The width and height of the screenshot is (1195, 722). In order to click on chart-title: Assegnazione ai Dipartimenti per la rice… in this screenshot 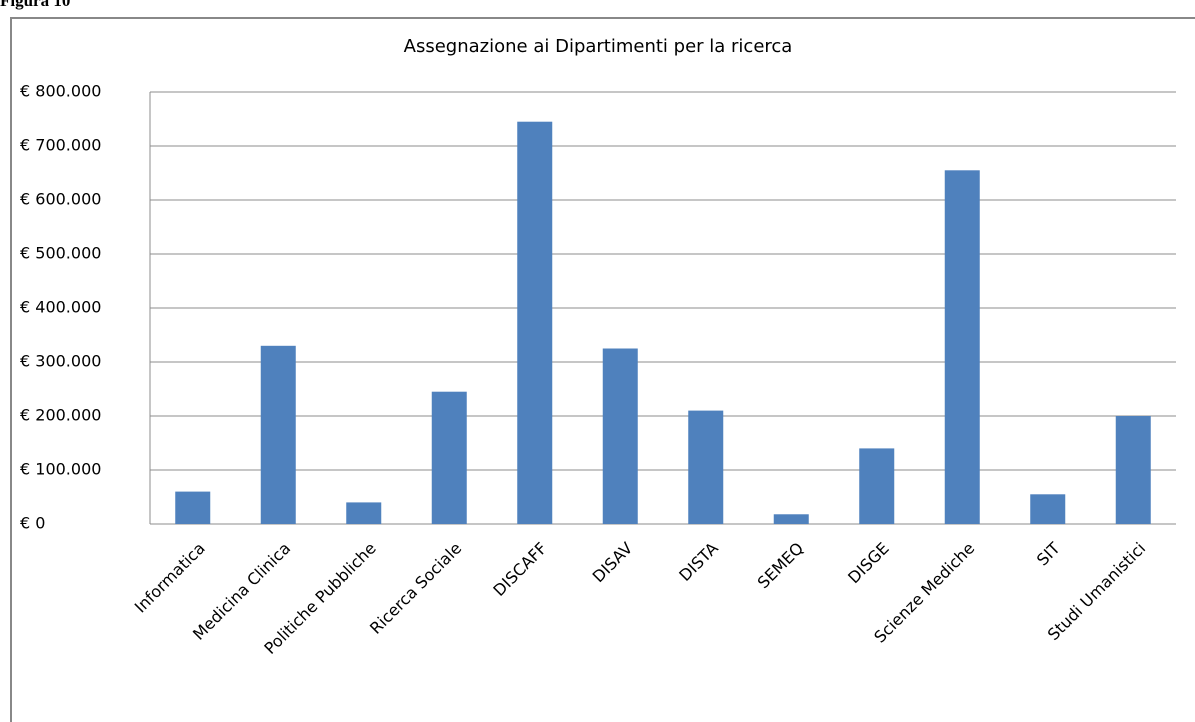, I will do `click(598, 46)`.